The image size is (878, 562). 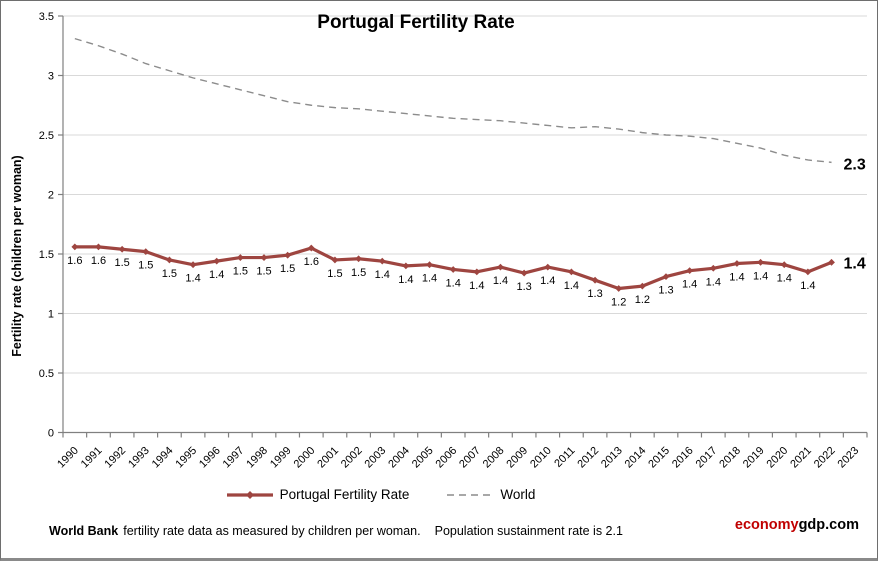 I want to click on svg-text: 3, so click(x=51, y=77).